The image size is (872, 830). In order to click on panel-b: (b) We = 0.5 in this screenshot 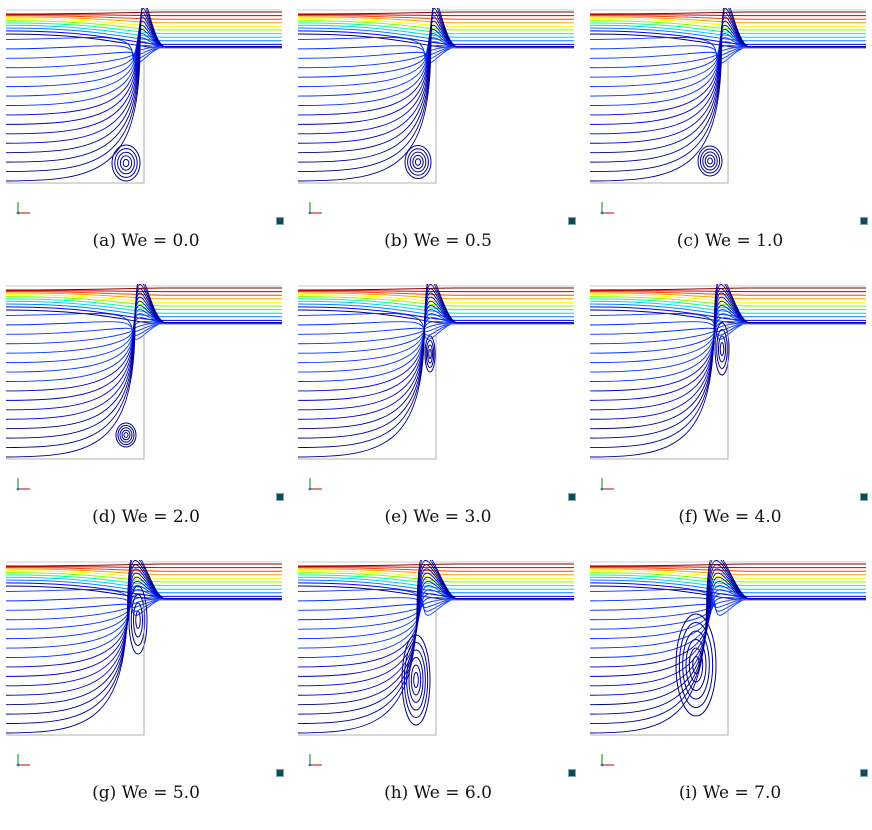, I will do `click(438, 143)`.